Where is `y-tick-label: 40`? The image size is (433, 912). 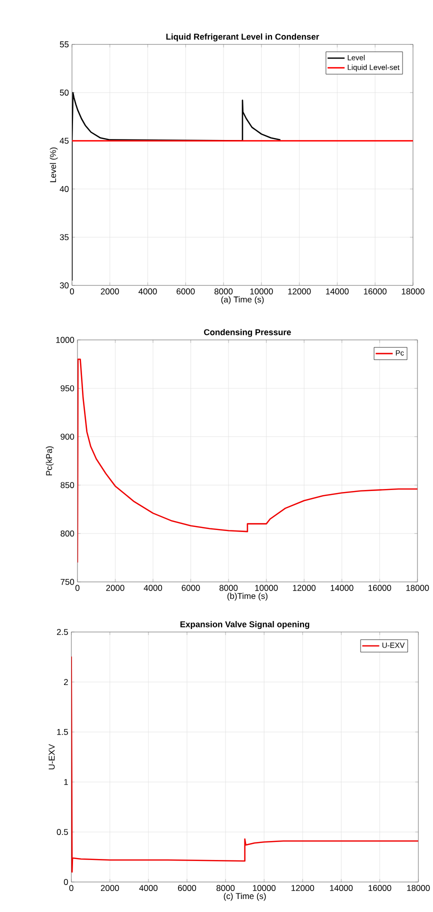 y-tick-label: 40 is located at coordinates (64, 189).